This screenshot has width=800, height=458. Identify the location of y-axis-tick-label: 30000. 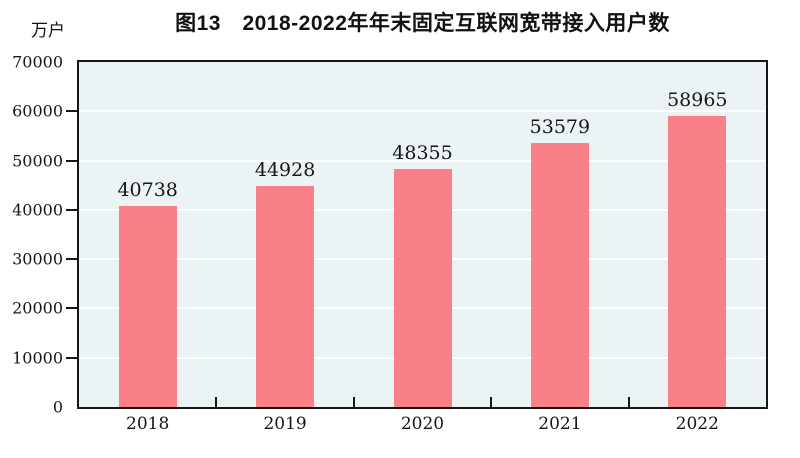
(37, 259).